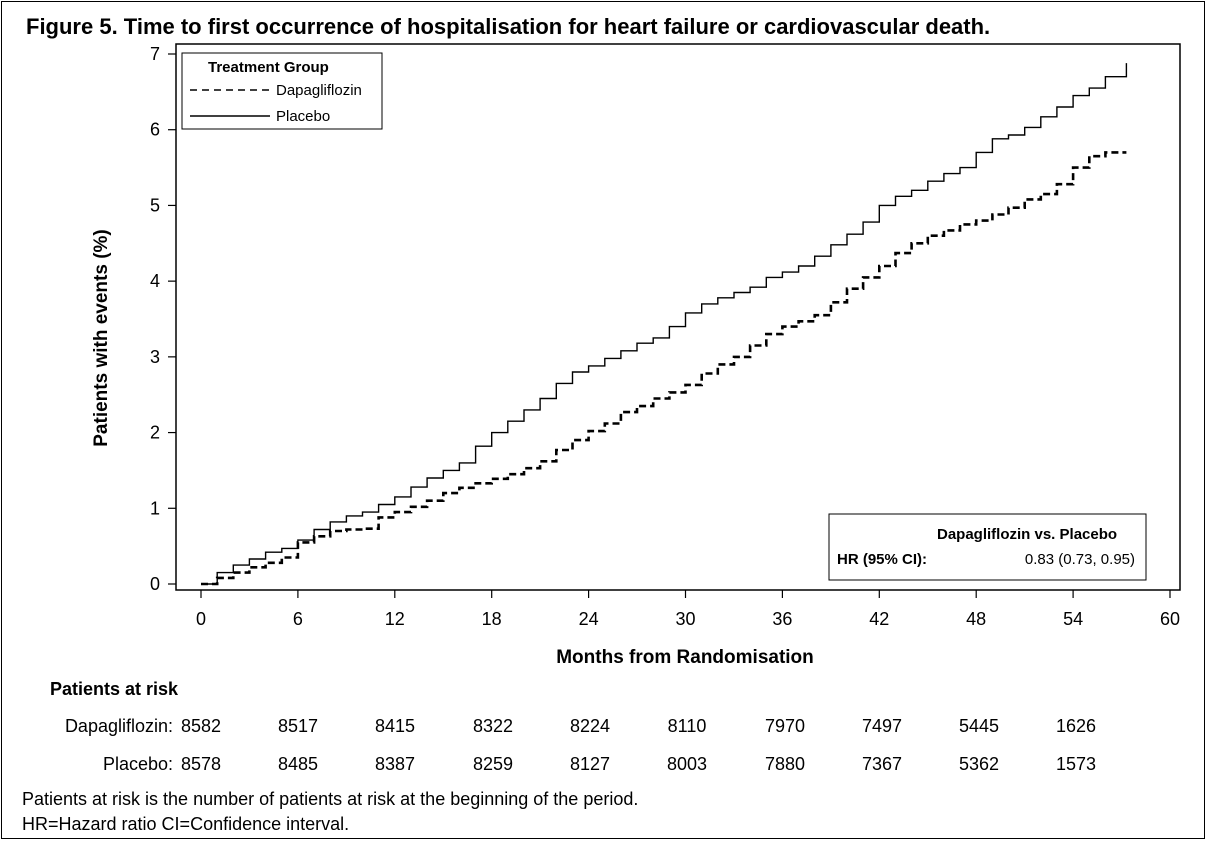  I want to click on x-tick-label: 36, so click(782, 619).